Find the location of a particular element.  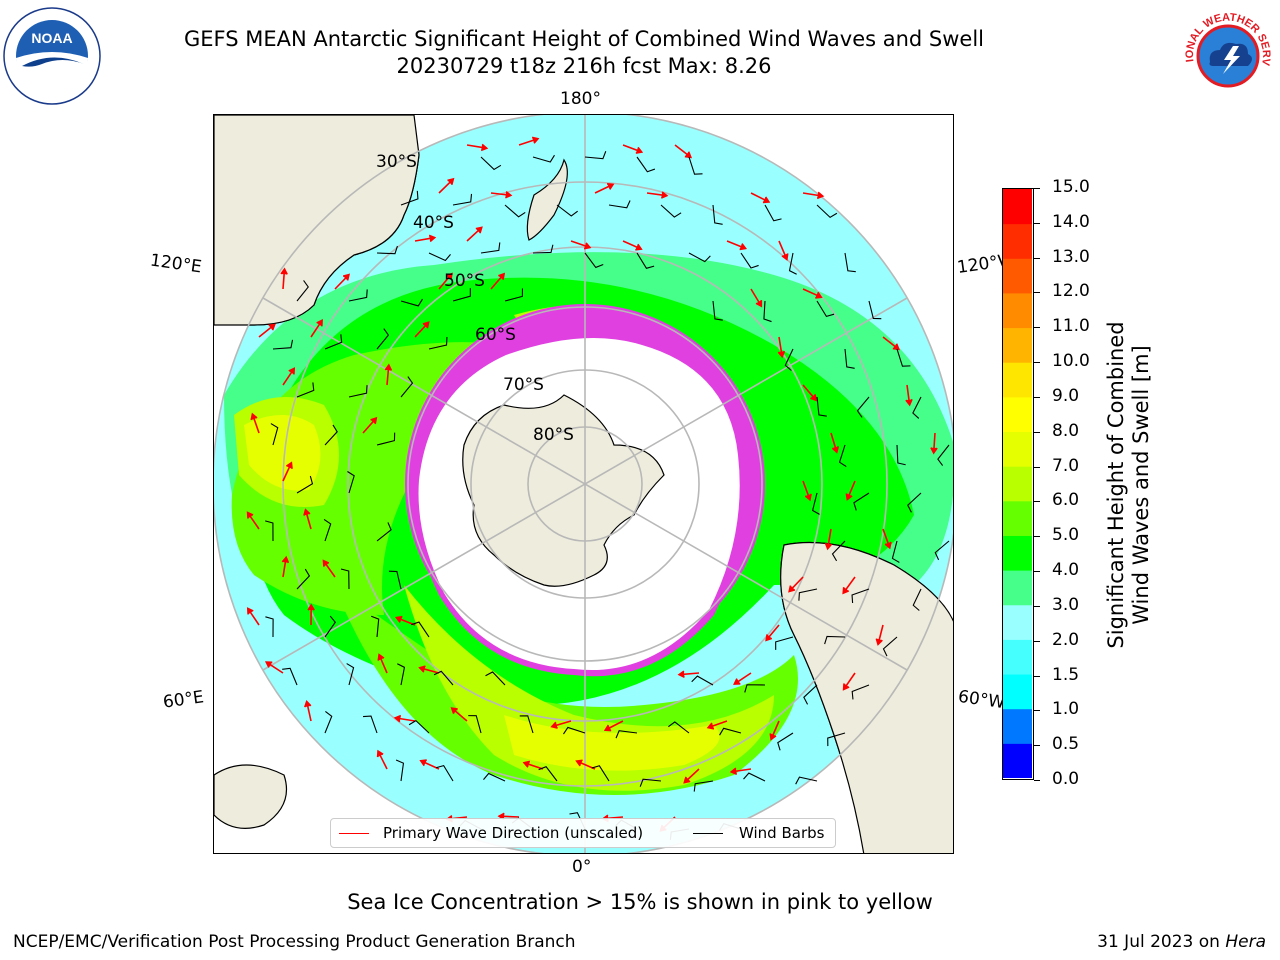

colorbar-tick-label: 12.0 is located at coordinates (1071, 291).